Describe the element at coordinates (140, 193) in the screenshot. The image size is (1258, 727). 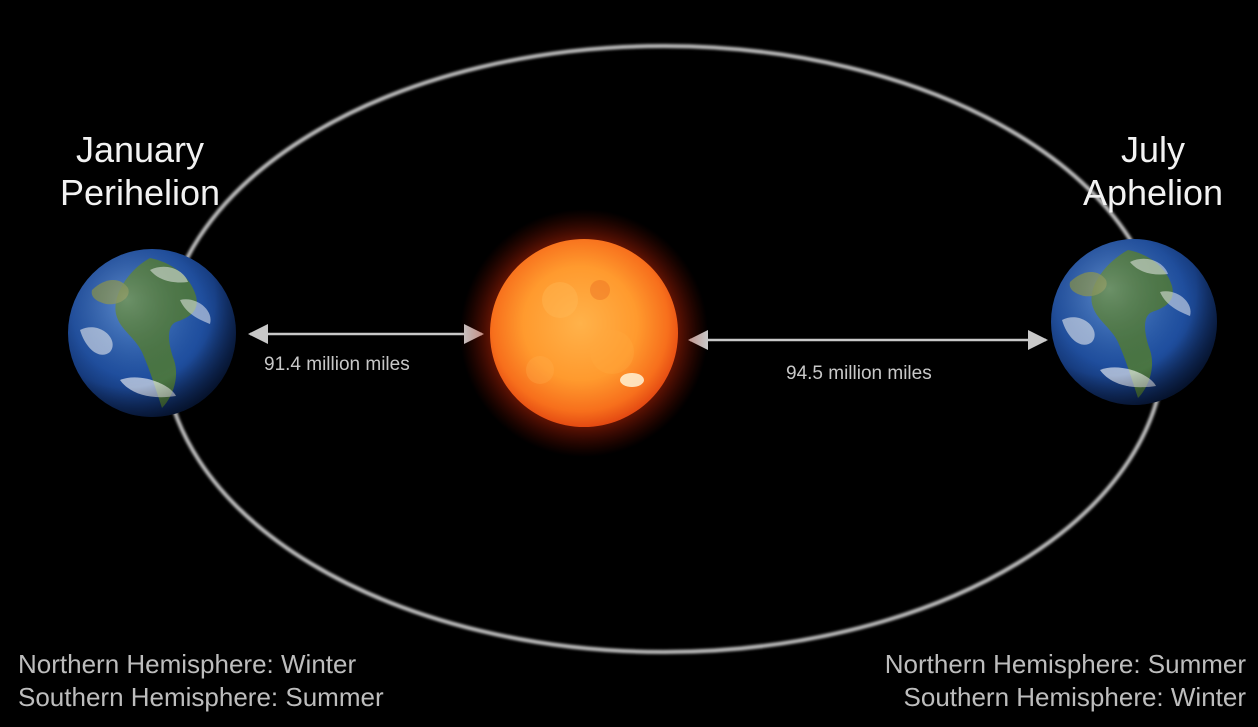
I see `perihelion-name: Perihelion` at that location.